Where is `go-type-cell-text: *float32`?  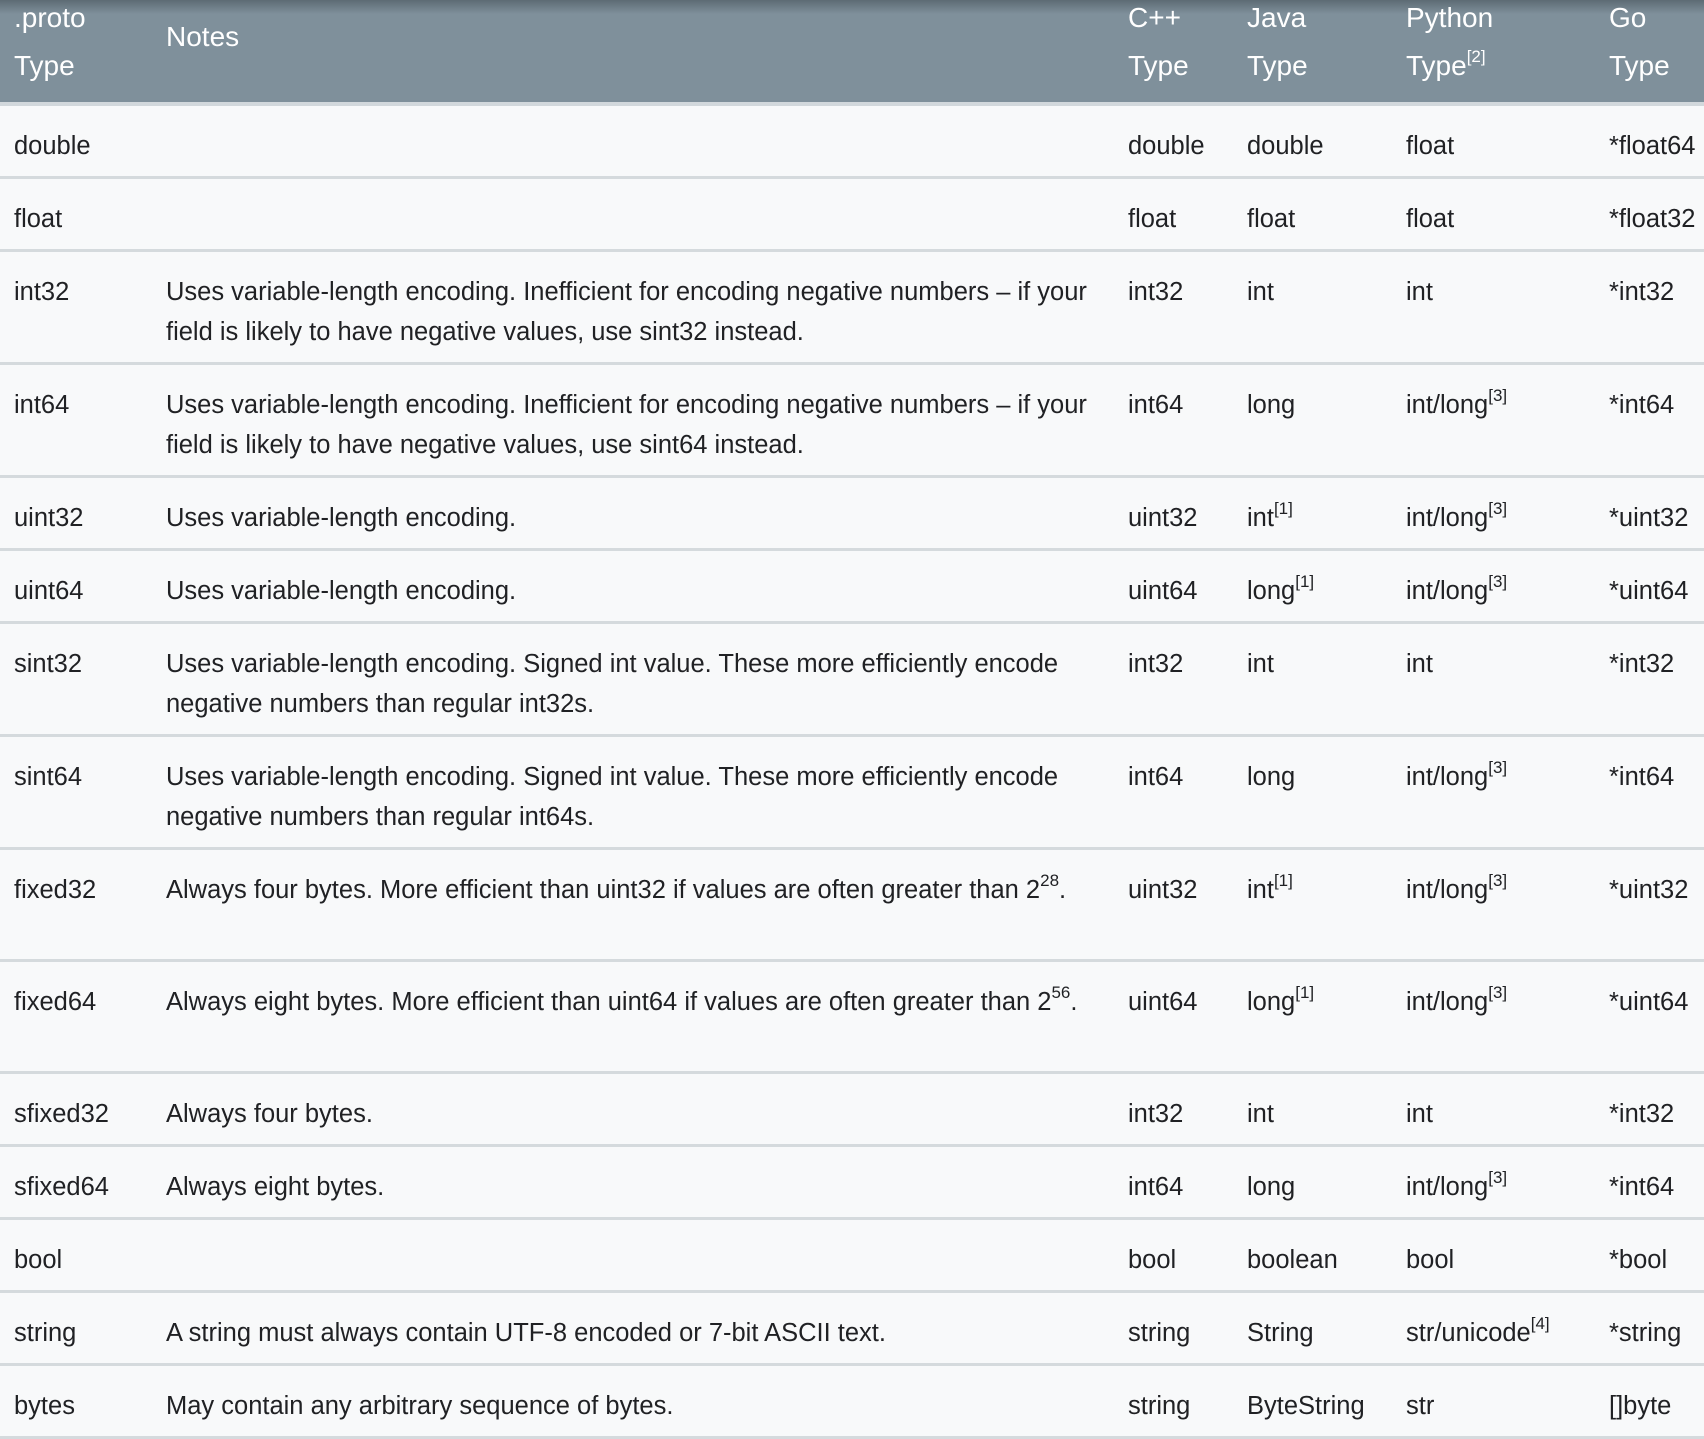 go-type-cell-text: *float32 is located at coordinates (1652, 219).